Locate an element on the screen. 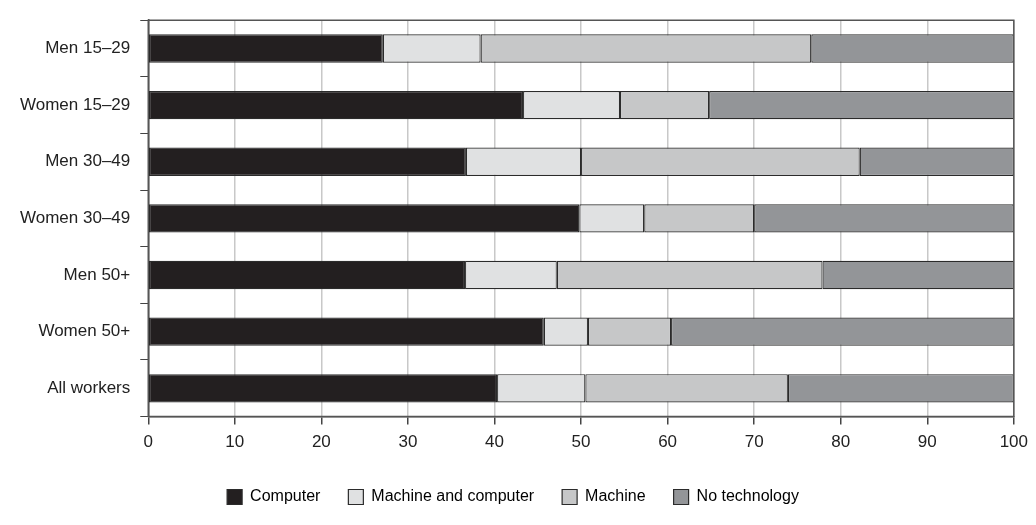 The width and height of the screenshot is (1036, 525). y-tick-label: All workers is located at coordinates (89, 387).